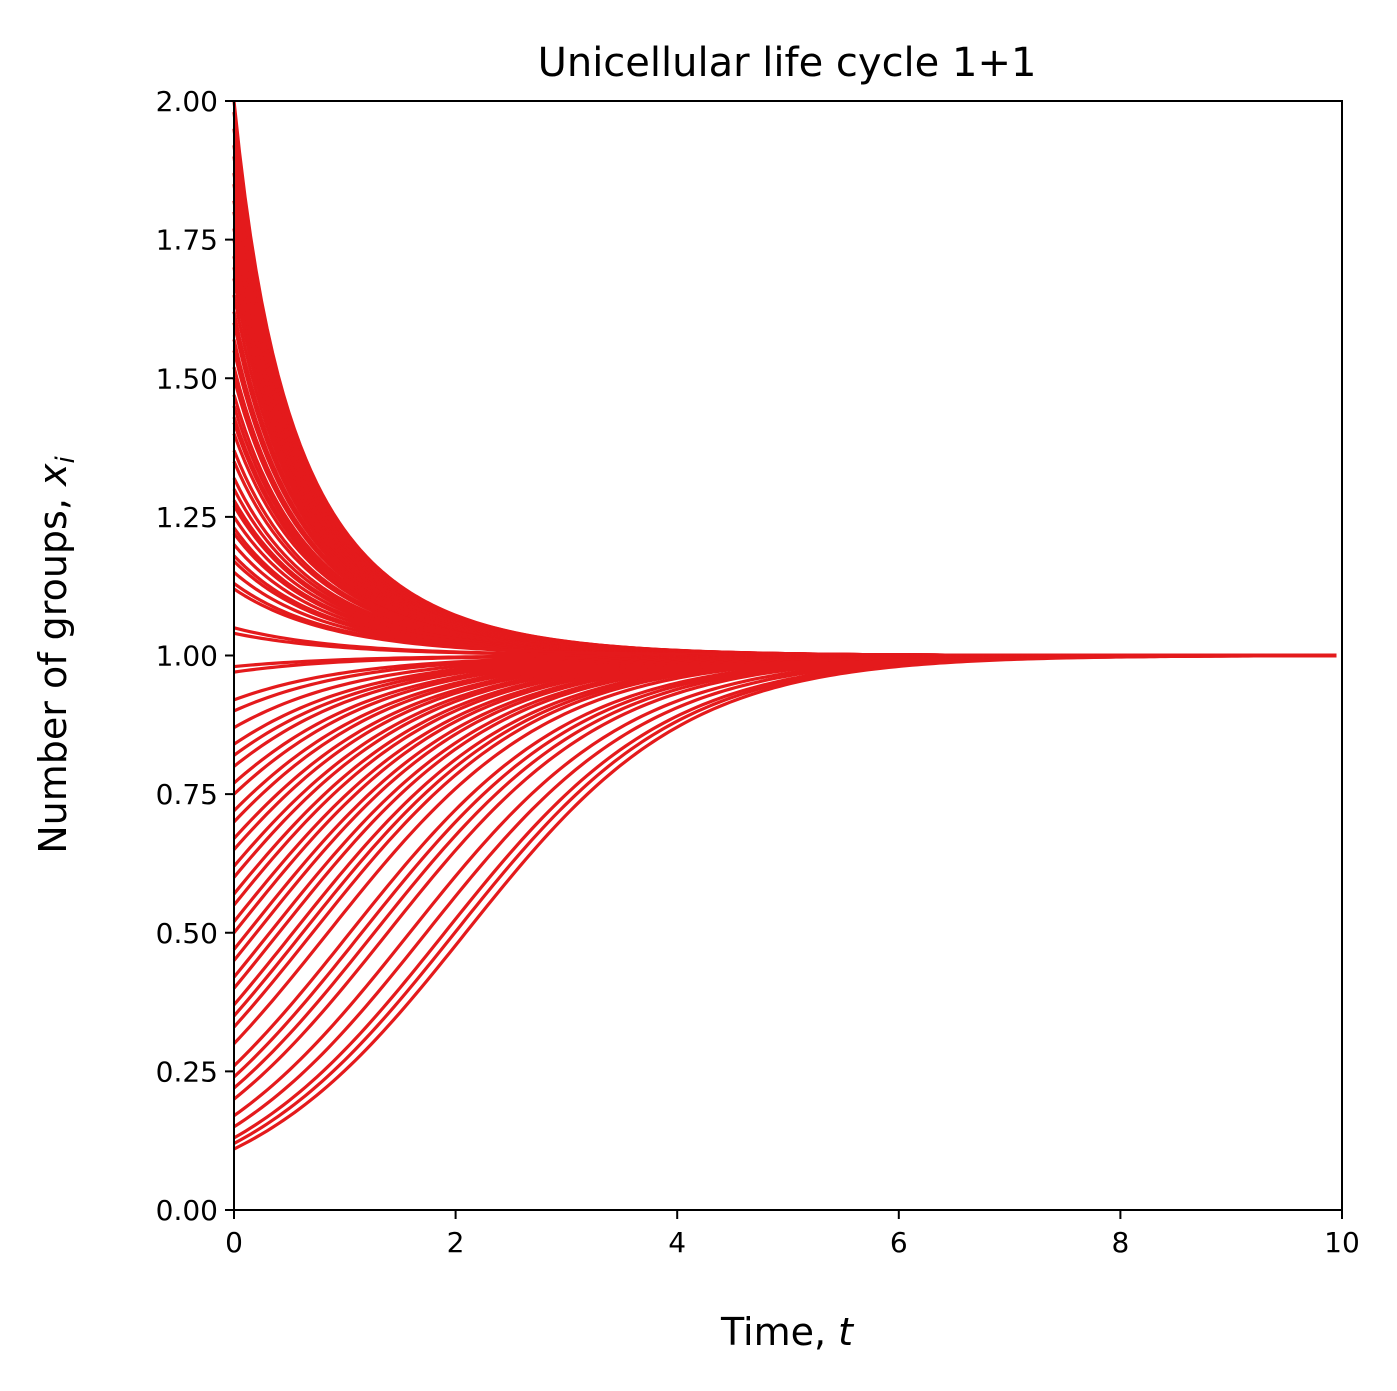  I want to click on y-axis-label-var: x, so click(53, 475).